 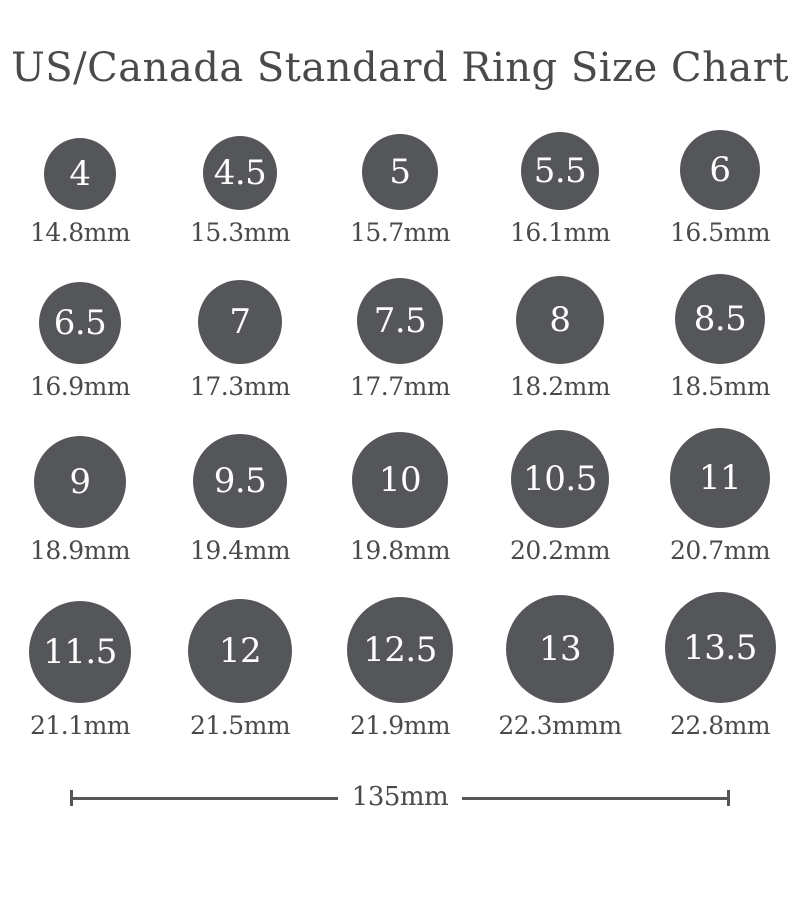 I want to click on ring-diameter-label: 16.5mm, so click(x=720, y=232).